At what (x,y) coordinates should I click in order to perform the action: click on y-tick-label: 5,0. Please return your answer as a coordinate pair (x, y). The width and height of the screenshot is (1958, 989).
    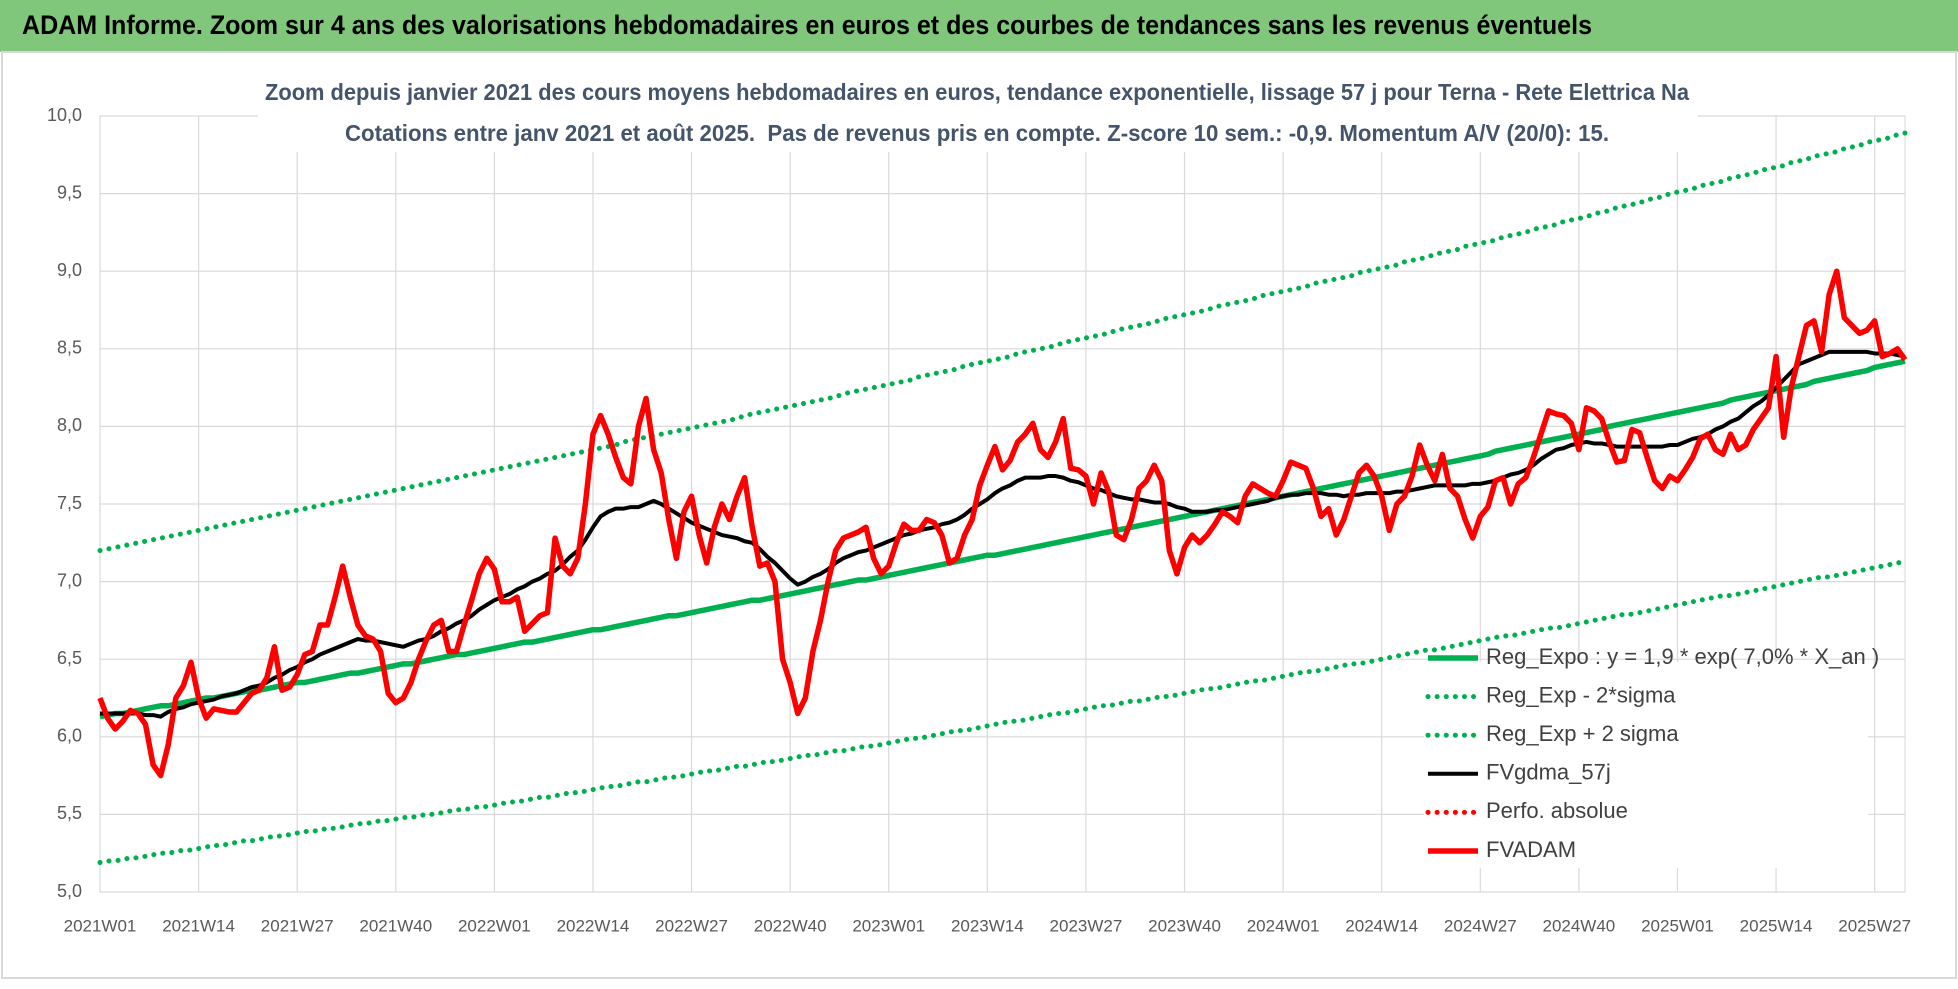
    Looking at the image, I should click on (69, 891).